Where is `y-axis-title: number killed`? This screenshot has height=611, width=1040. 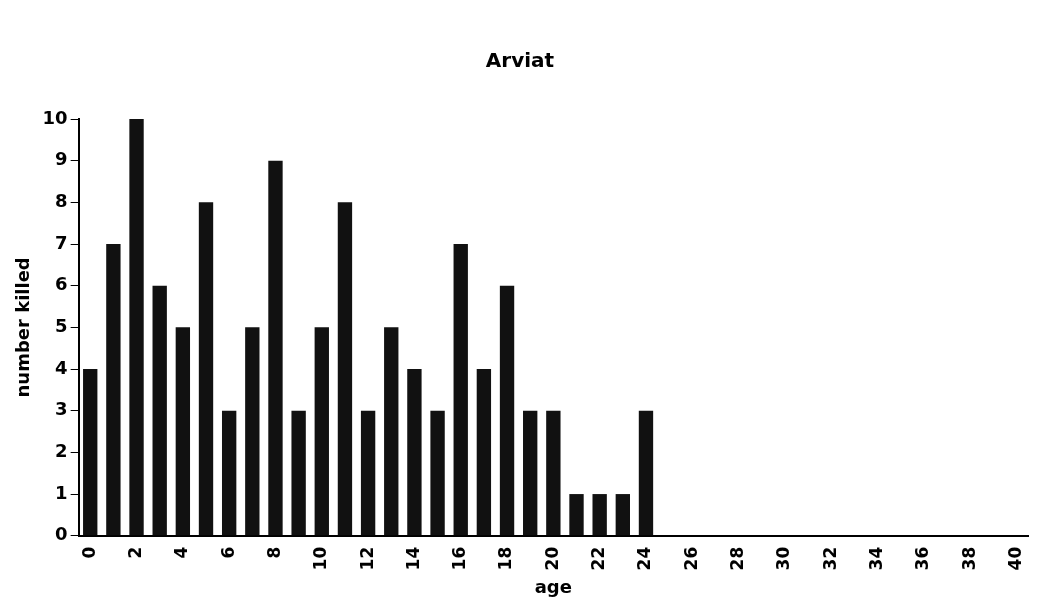 y-axis-title: number killed is located at coordinates (23, 327).